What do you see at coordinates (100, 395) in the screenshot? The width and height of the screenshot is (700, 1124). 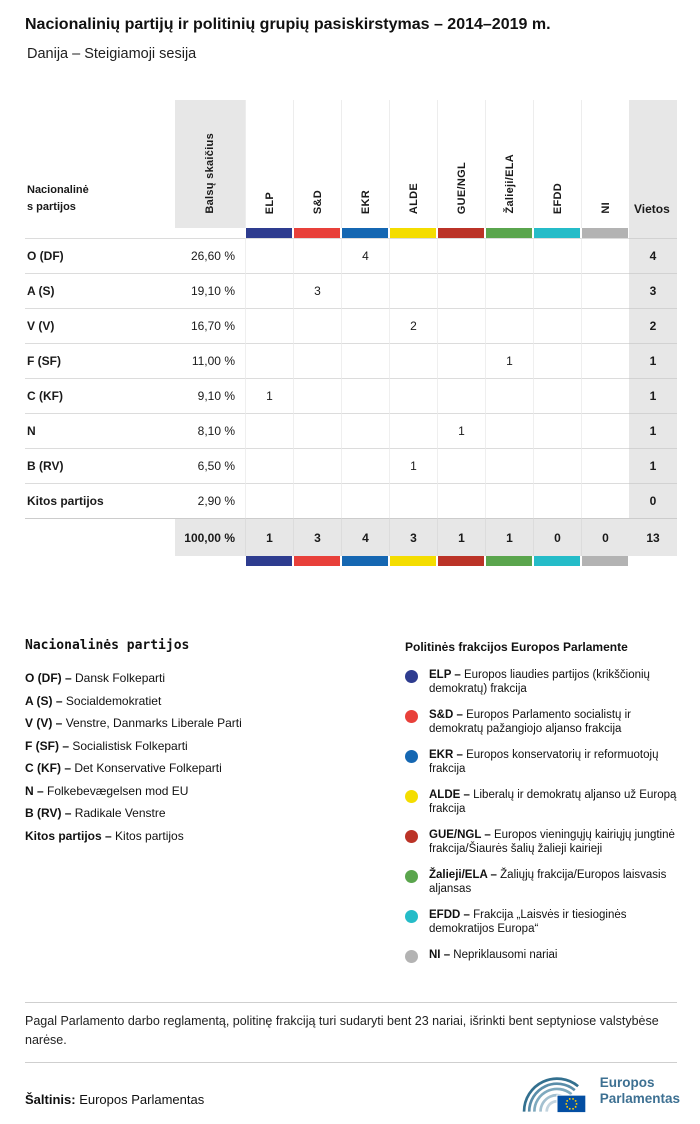 I see `party-name: C (KF)` at bounding box center [100, 395].